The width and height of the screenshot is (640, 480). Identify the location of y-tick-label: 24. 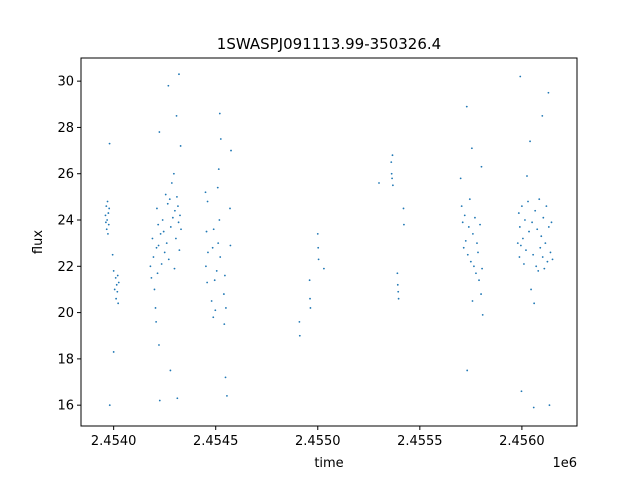
(65, 221).